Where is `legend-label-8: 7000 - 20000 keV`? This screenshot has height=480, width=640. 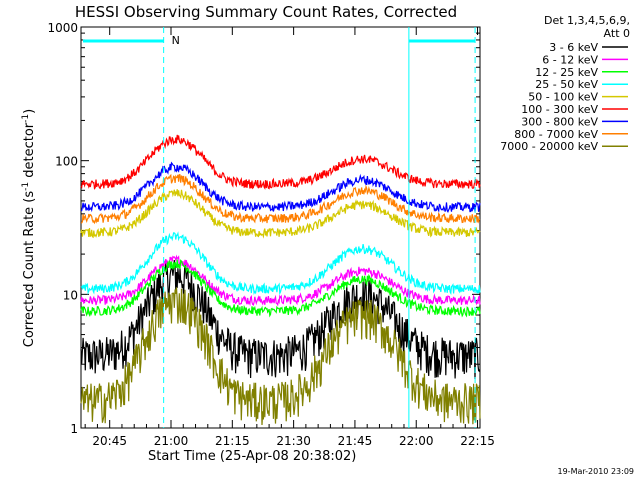 legend-label-8: 7000 - 20000 keV is located at coordinates (549, 146).